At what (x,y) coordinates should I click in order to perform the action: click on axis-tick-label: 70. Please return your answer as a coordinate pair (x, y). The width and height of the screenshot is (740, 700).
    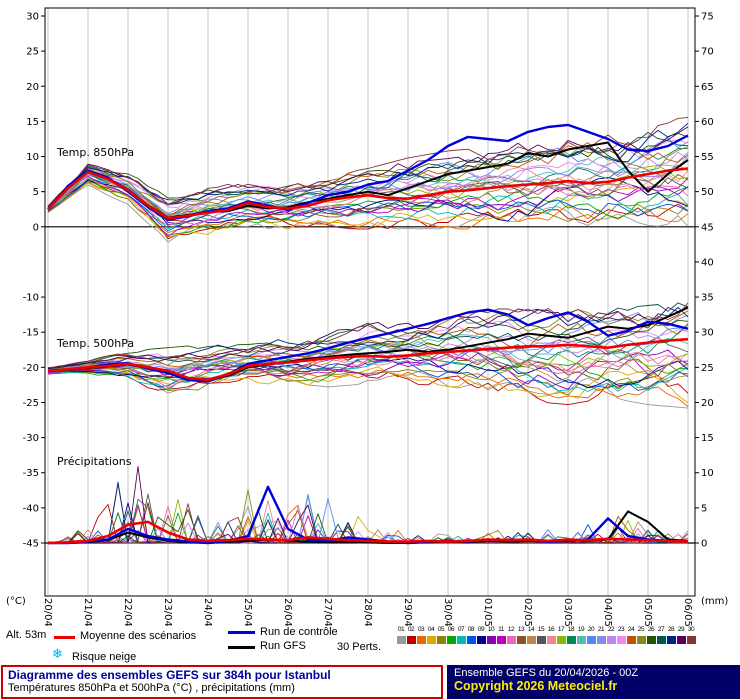
    Looking at the image, I should click on (707, 52).